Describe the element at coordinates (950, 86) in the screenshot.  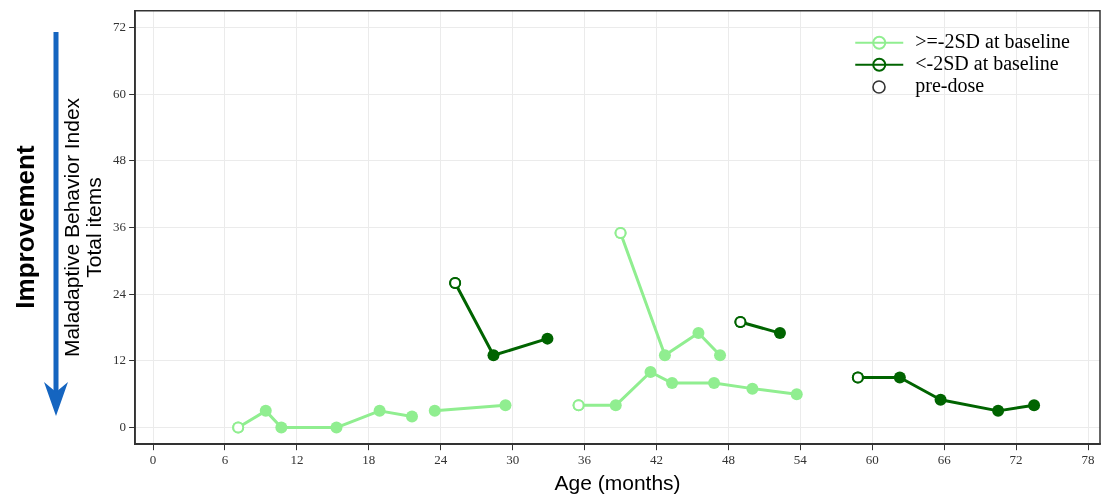
I see `annotation: pre-dose` at that location.